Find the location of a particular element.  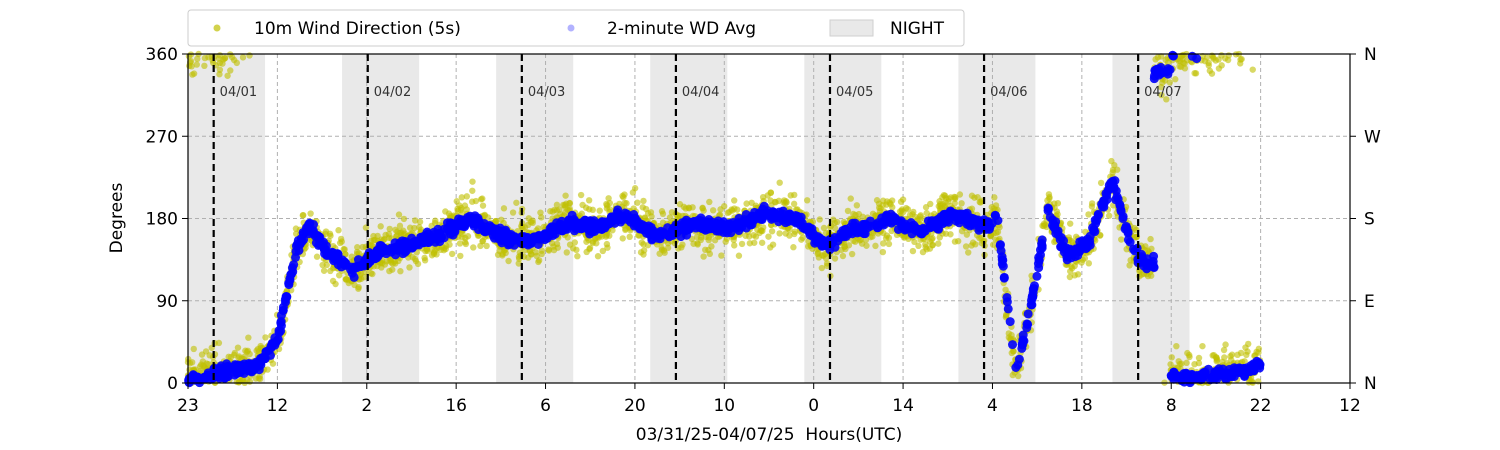

legend-marker-night is located at coordinates (851, 28).